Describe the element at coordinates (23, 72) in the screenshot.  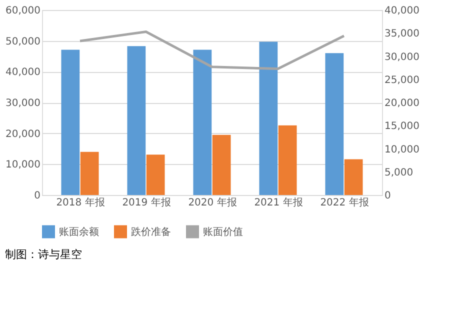
I see `y-tick-label: 40,000` at that location.